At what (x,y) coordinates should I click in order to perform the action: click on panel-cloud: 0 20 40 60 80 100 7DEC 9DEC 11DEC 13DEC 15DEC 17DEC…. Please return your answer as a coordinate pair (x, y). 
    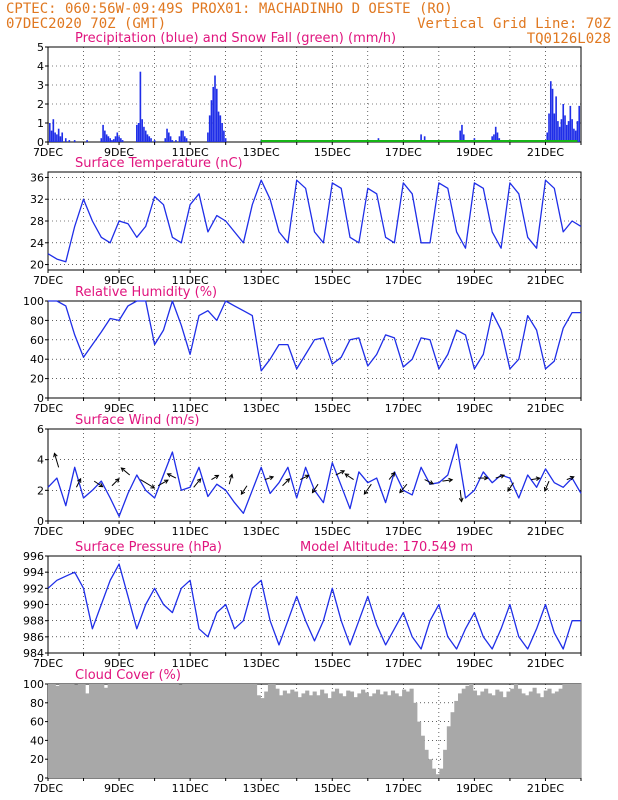
    Looking at the image, I should click on (302, 731).